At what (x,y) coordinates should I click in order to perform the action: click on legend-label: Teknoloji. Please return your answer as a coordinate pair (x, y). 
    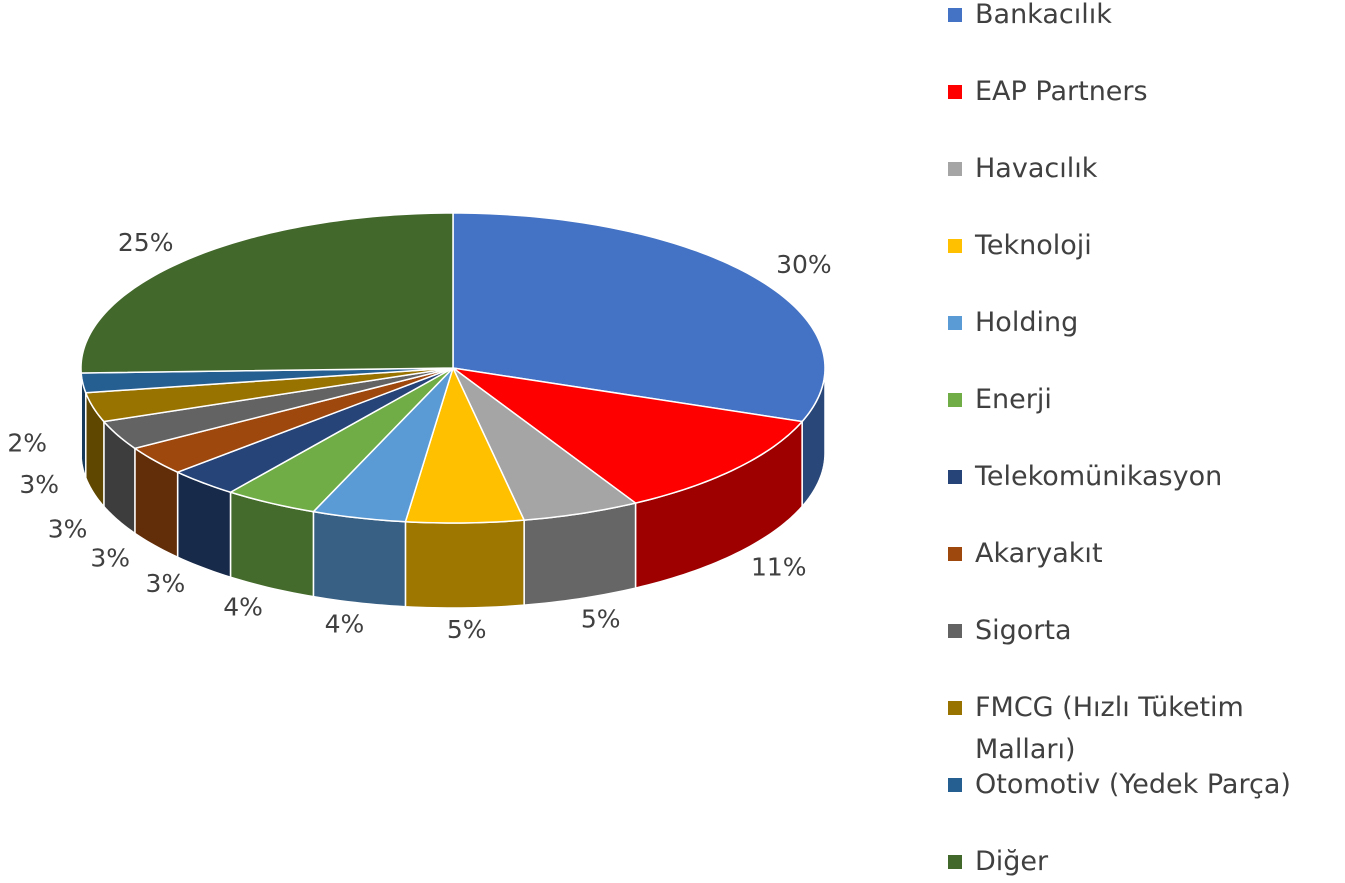
    Looking at the image, I should click on (1150, 246).